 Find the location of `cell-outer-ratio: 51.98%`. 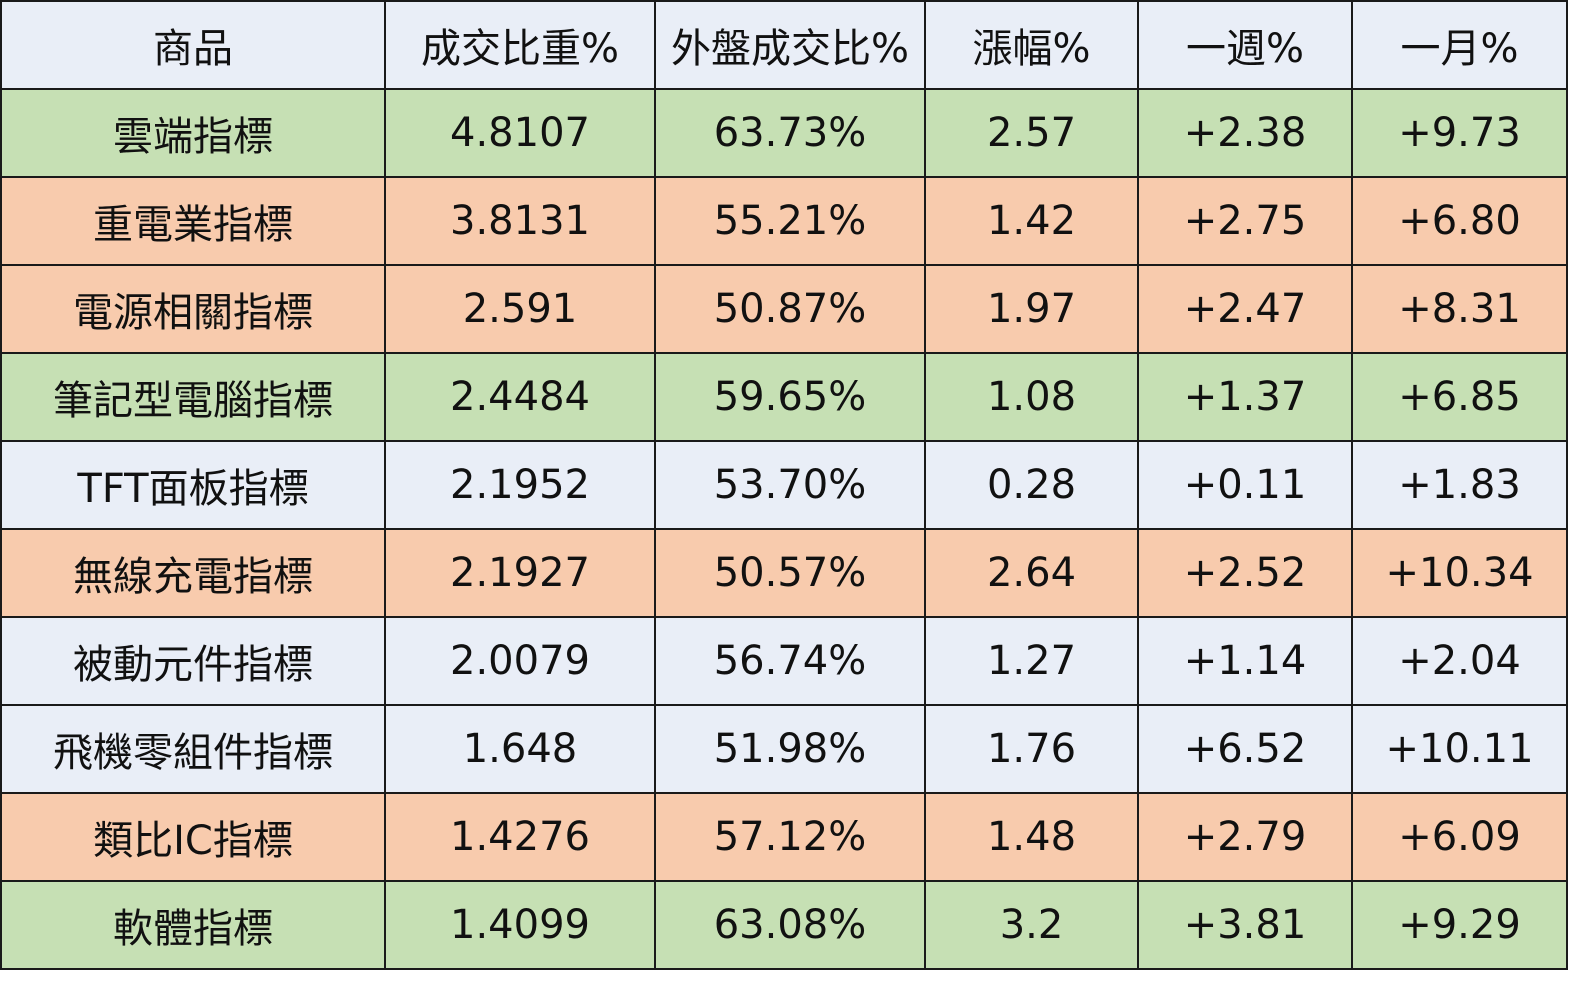

cell-outer-ratio: 51.98% is located at coordinates (790, 749).